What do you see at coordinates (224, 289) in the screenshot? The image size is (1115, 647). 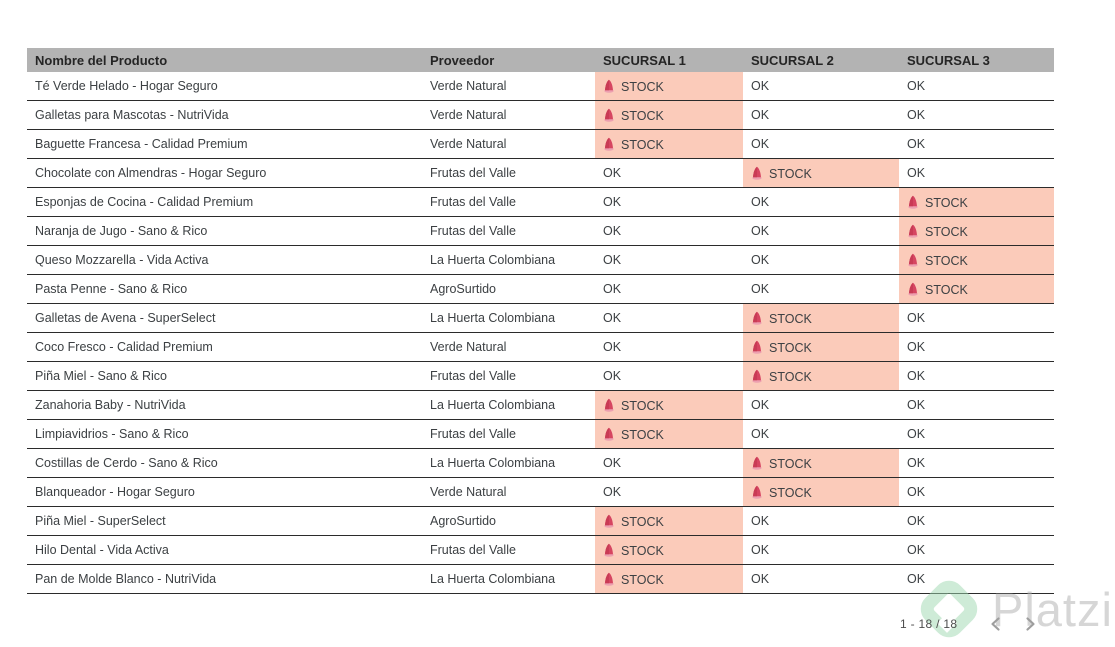 I see `product-name-cell: Pasta Penne - Sano & Rico` at bounding box center [224, 289].